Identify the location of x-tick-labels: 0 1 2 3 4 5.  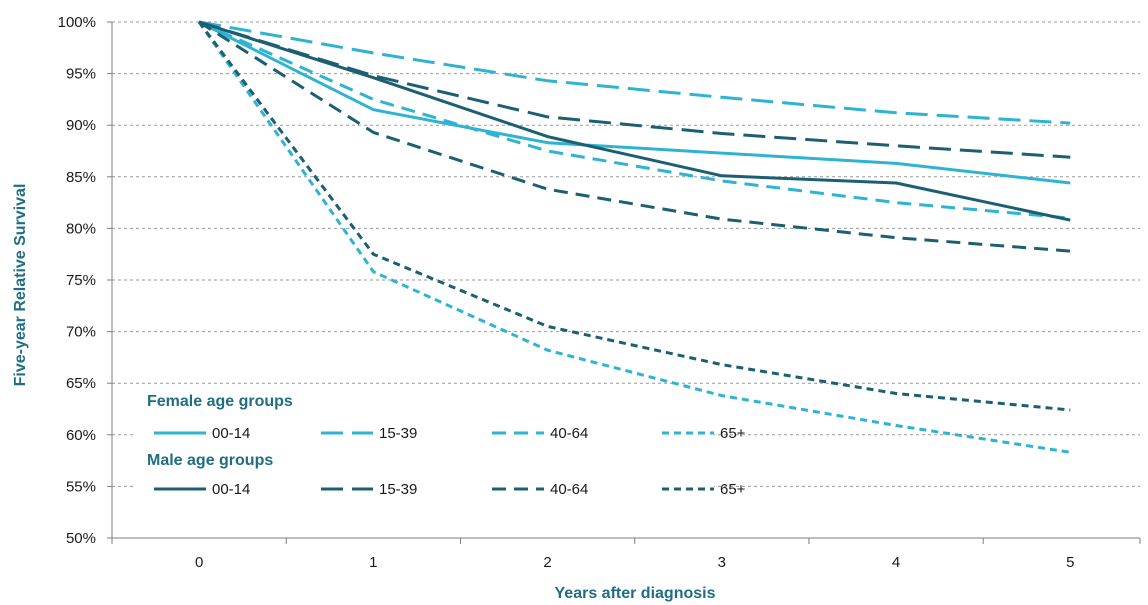
(635, 562).